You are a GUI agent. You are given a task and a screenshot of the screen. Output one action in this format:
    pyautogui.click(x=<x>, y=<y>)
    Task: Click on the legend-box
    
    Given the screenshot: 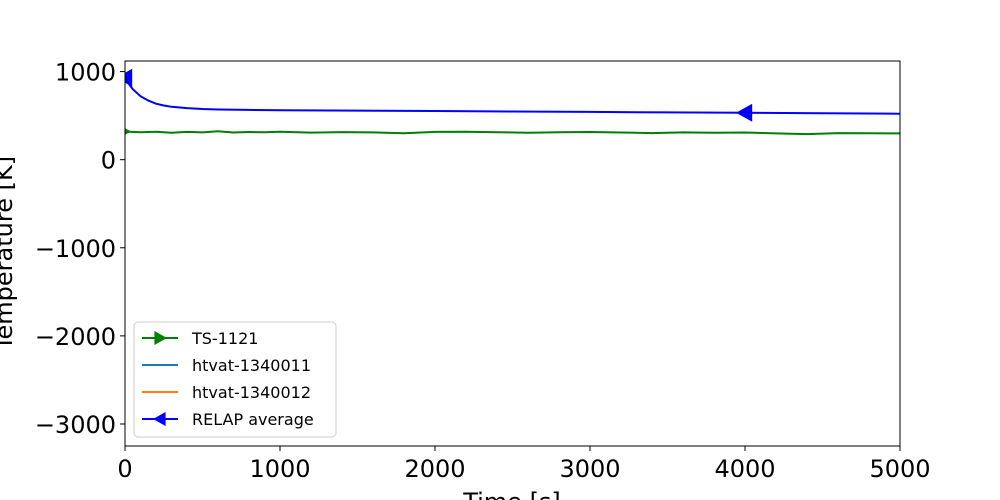 What is the action you would take?
    pyautogui.click(x=235, y=379)
    